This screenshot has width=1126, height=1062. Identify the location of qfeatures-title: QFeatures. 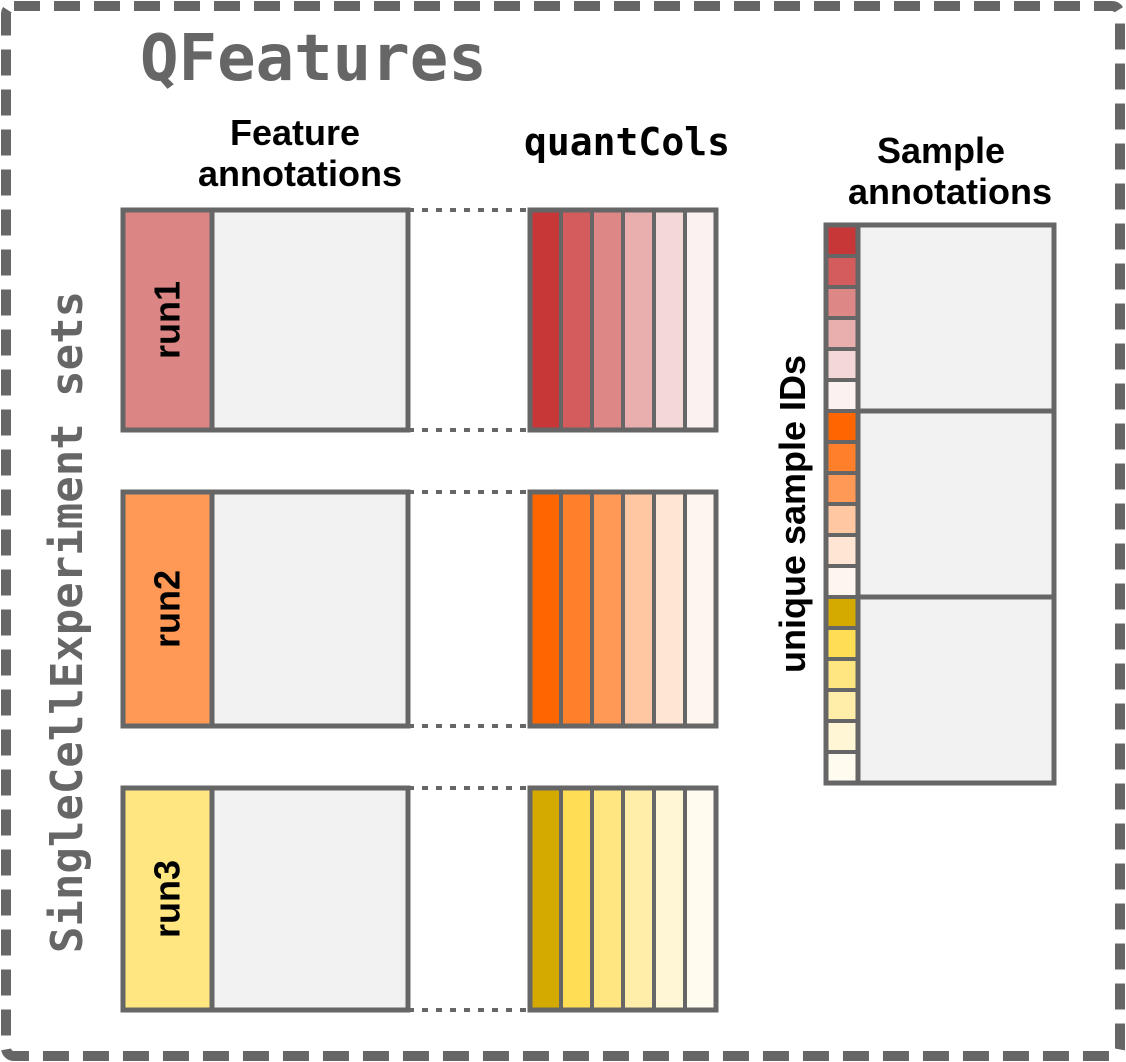
(313, 59).